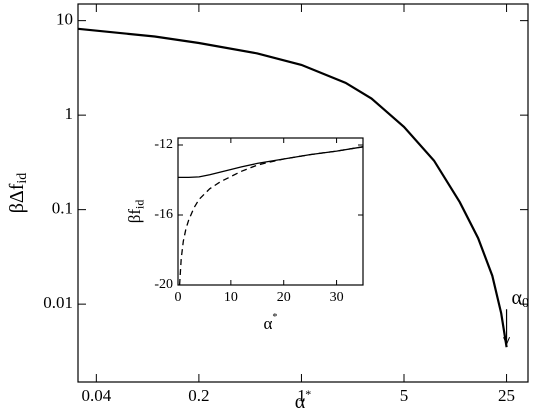  I want to click on y-tick-label: -16, so click(163, 214).